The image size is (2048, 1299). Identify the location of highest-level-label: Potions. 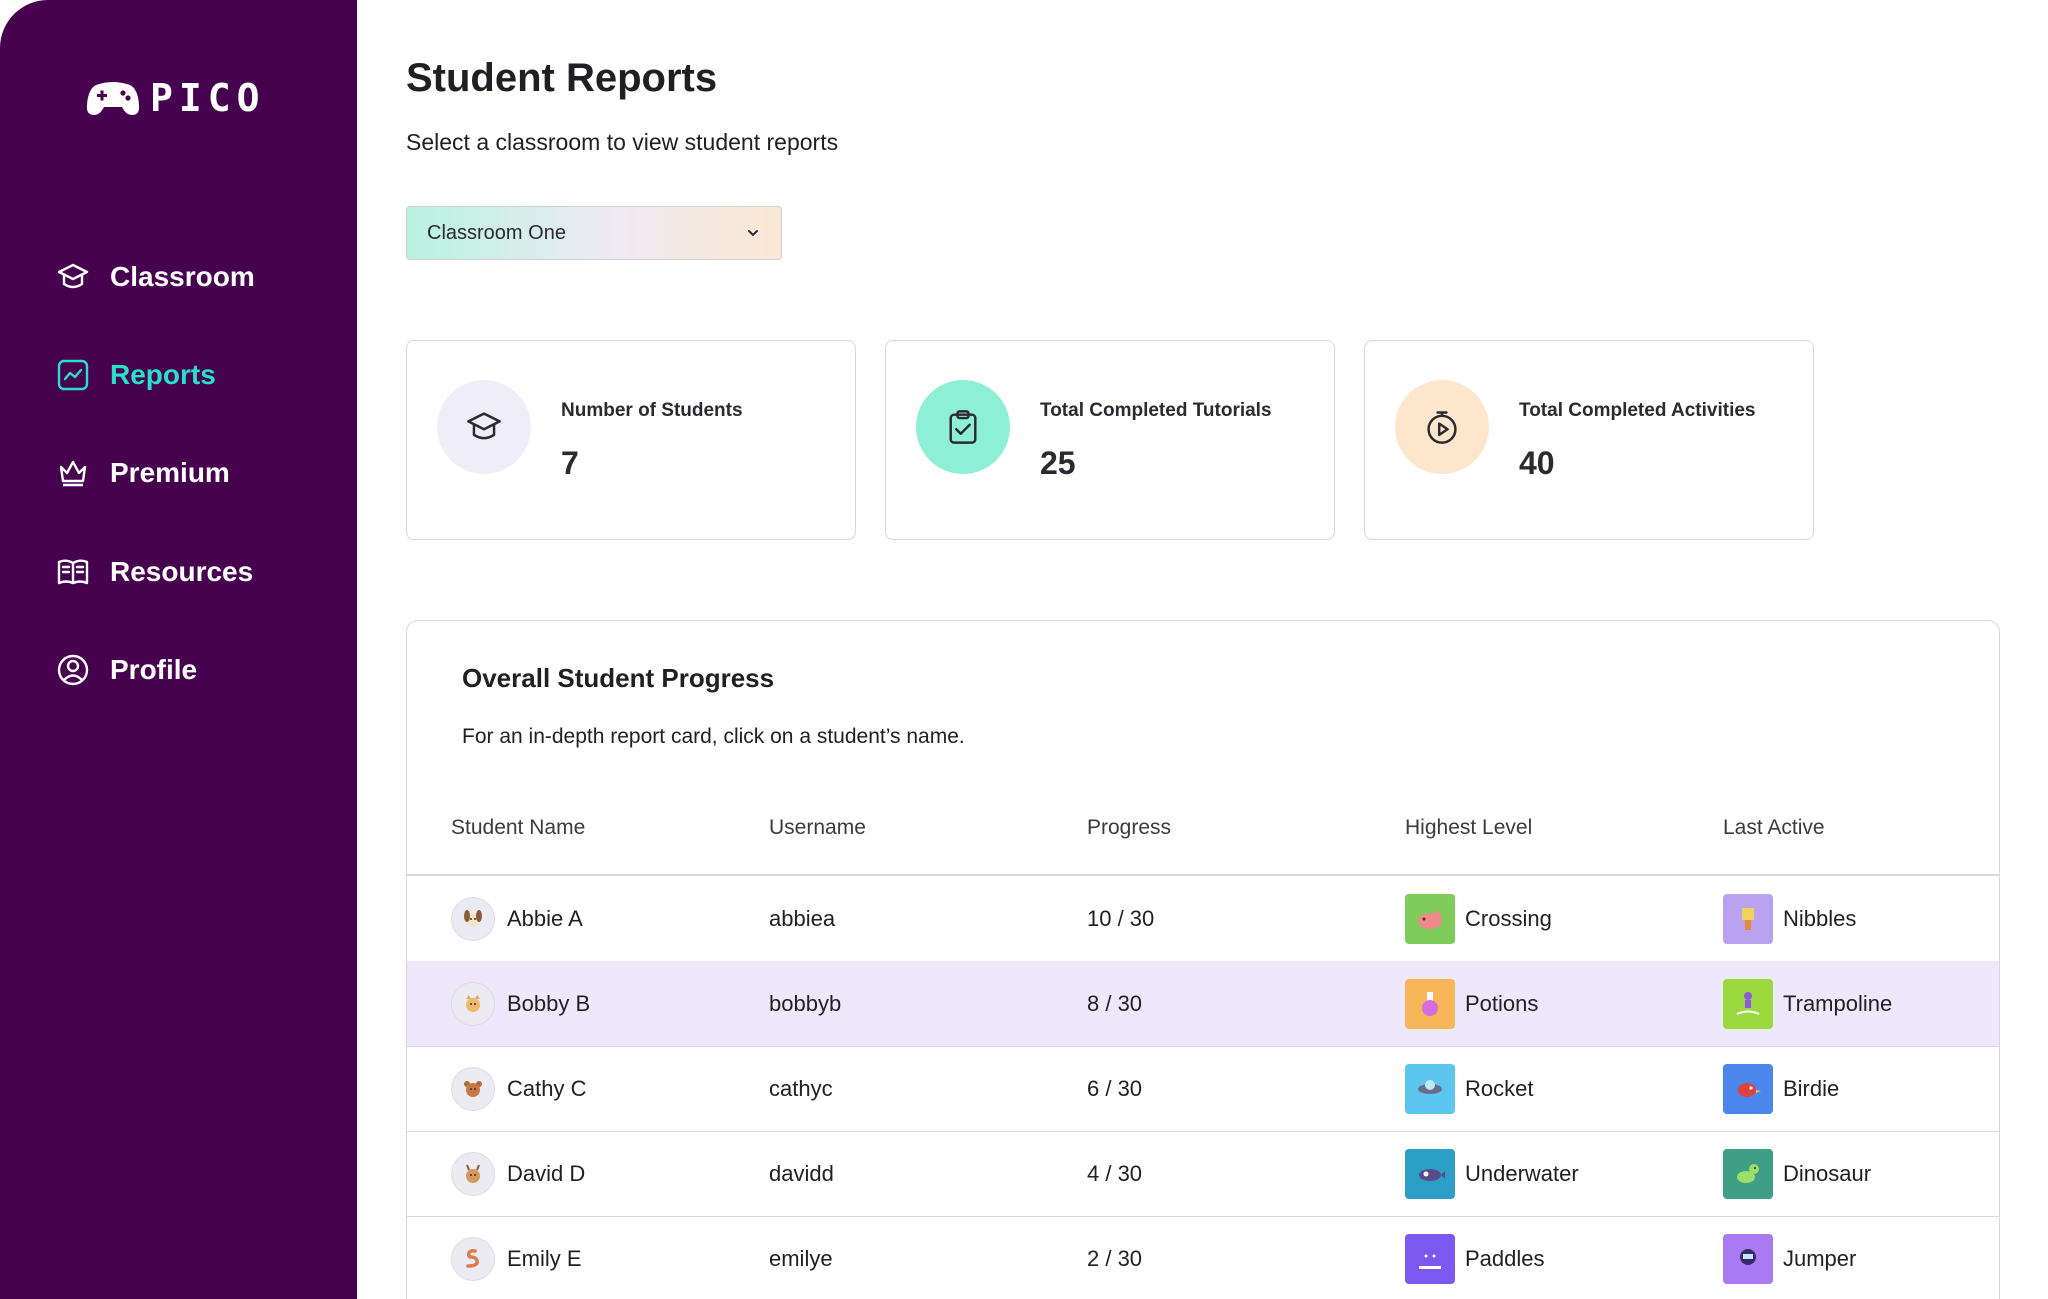
(1502, 1003).